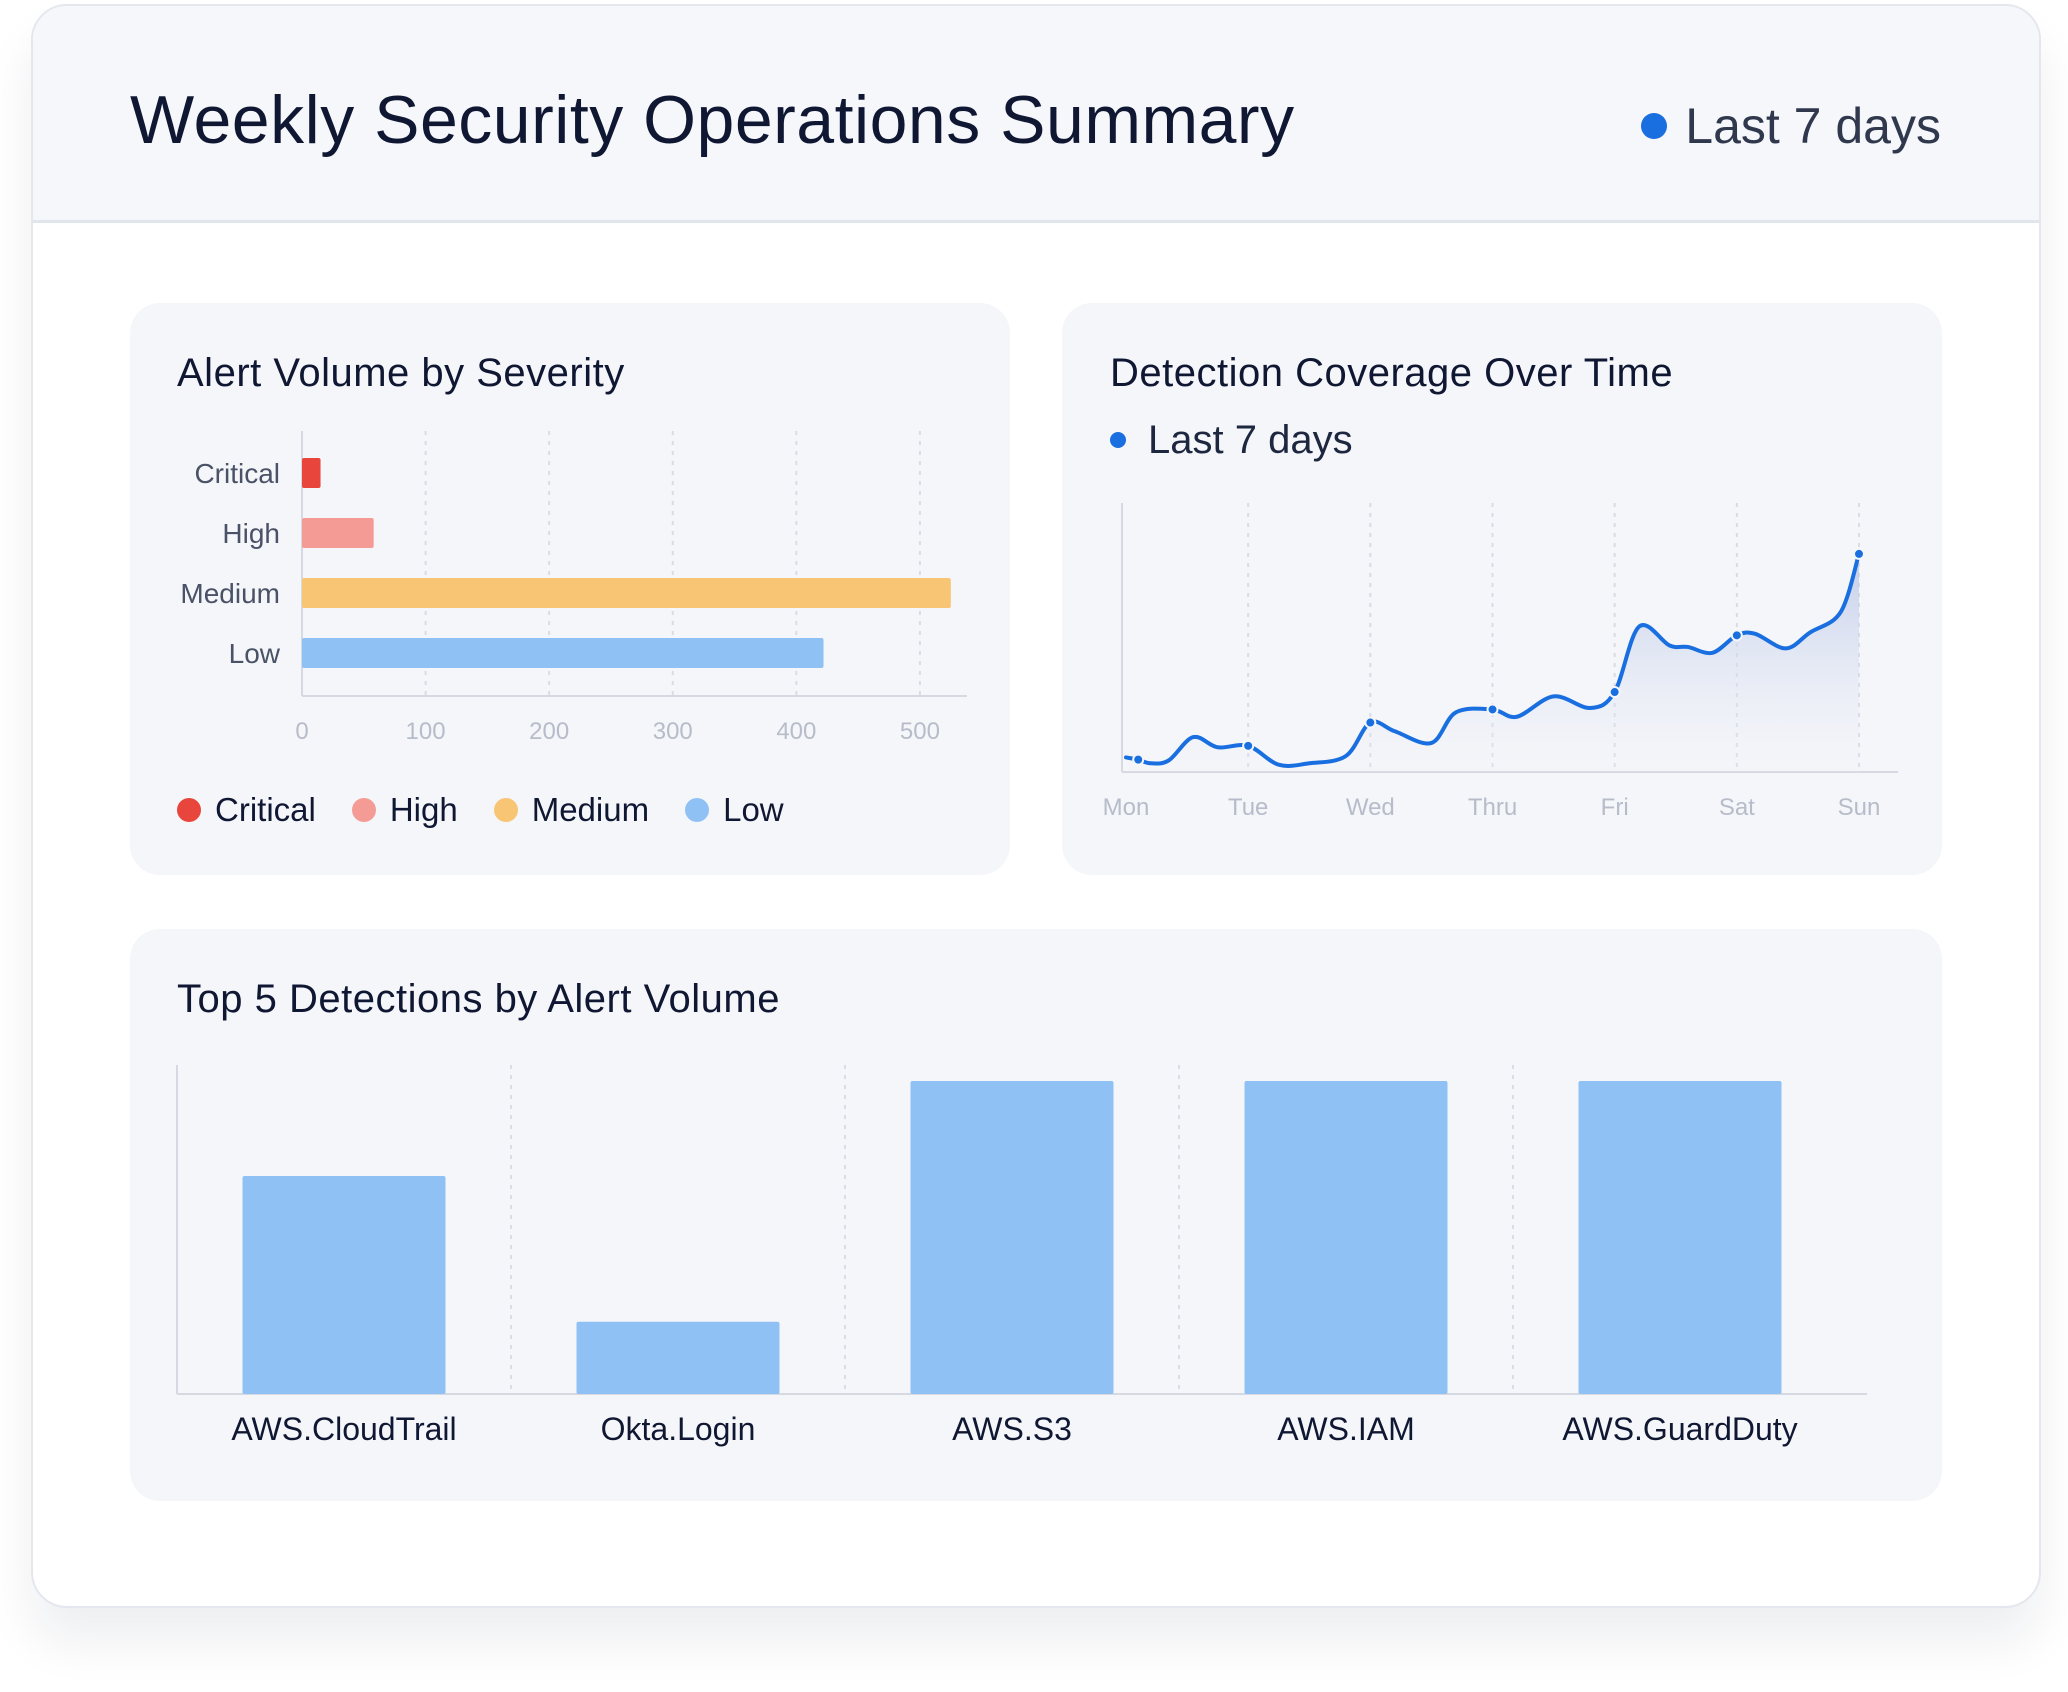 This screenshot has width=2068, height=1692. Describe the element at coordinates (1248, 745) in the screenshot. I see `coverage-point-tue` at that location.